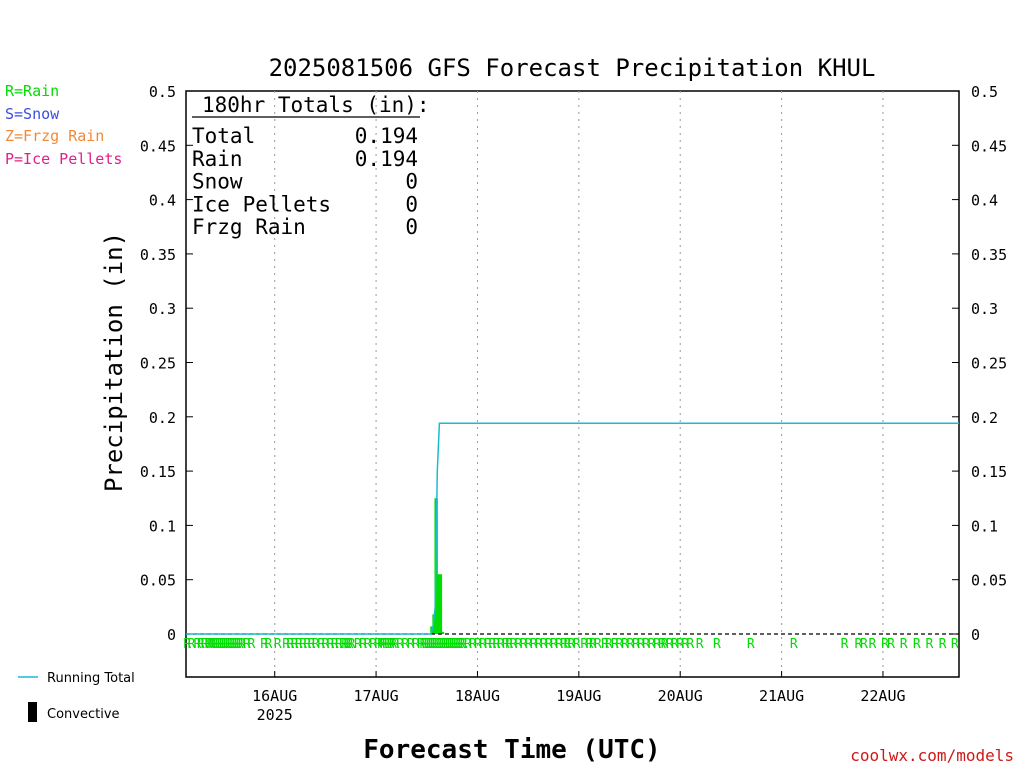 This screenshot has height=768, width=1024. What do you see at coordinates (989, 472) in the screenshot?
I see `y-tick-label-right: 0.15` at bounding box center [989, 472].